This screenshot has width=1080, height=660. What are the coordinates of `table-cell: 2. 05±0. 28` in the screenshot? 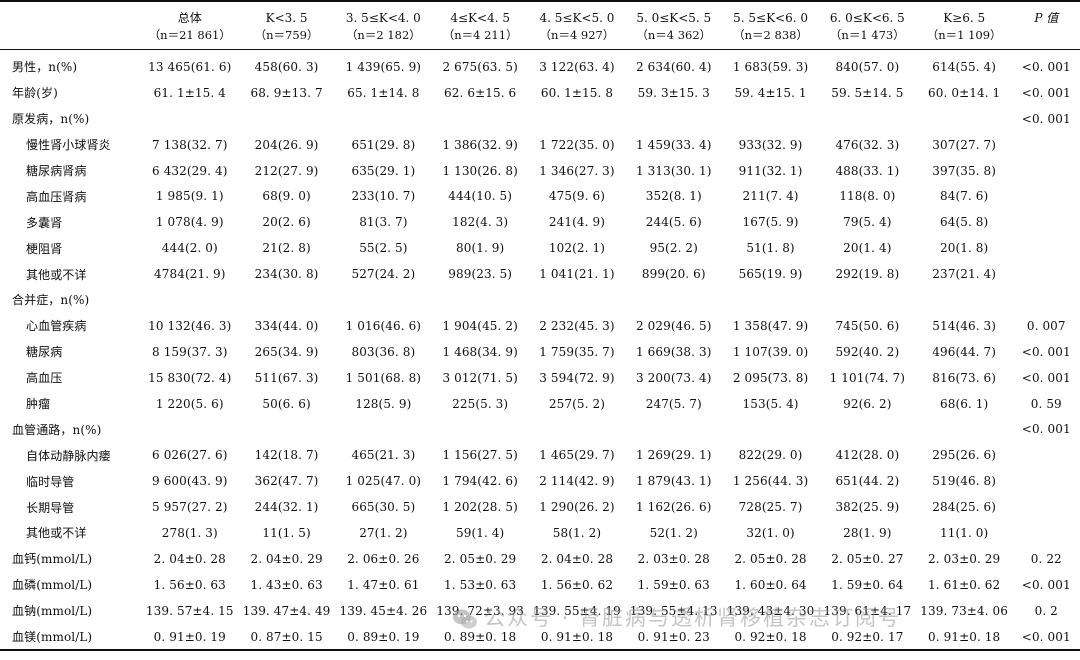 It's located at (770, 558).